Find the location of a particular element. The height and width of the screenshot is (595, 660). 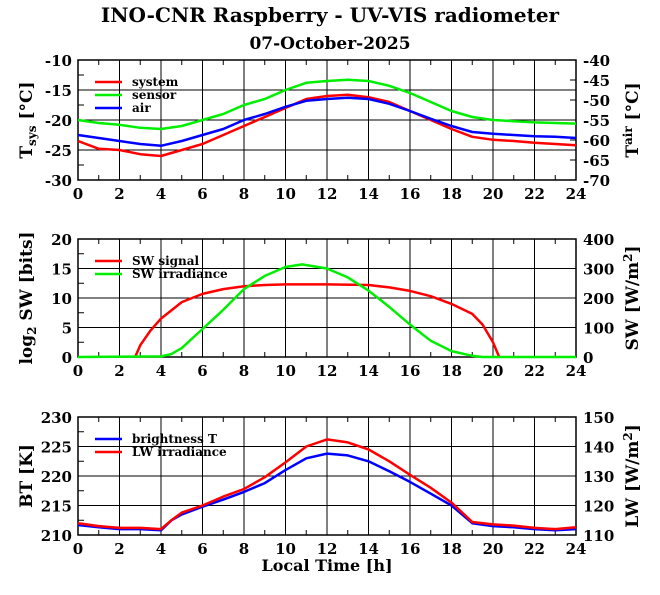

y2-tick-label: 140 is located at coordinates (598, 448).